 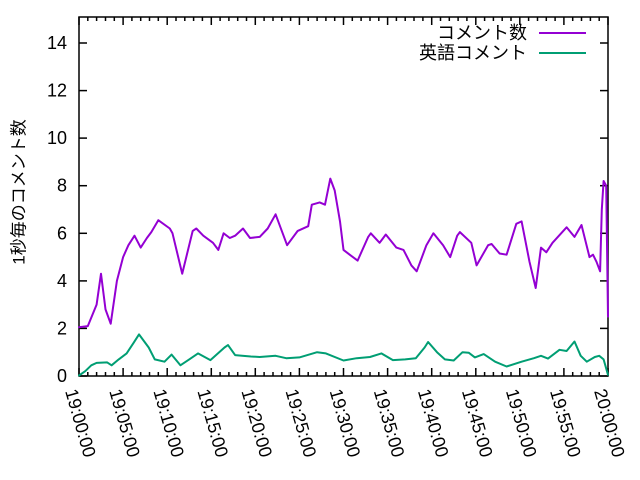 I want to click on y-tick-label: 2, so click(x=62, y=328).